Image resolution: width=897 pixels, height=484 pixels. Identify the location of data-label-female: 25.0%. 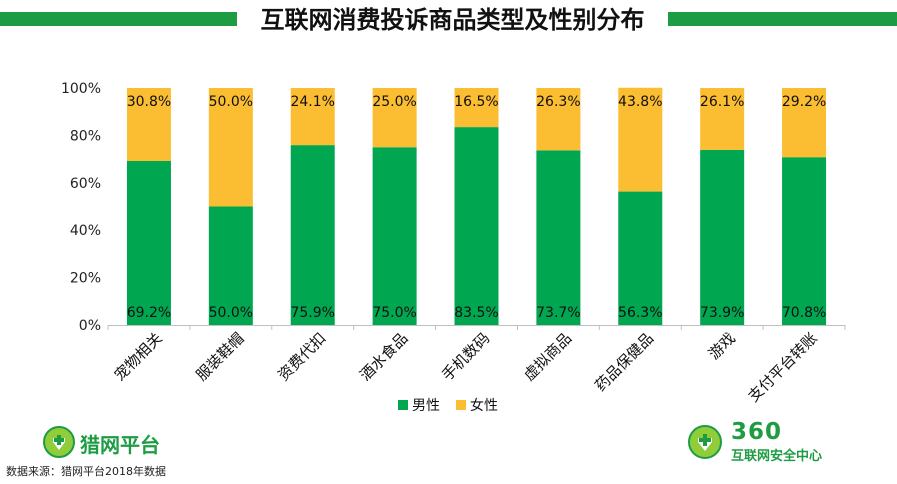
(394, 102).